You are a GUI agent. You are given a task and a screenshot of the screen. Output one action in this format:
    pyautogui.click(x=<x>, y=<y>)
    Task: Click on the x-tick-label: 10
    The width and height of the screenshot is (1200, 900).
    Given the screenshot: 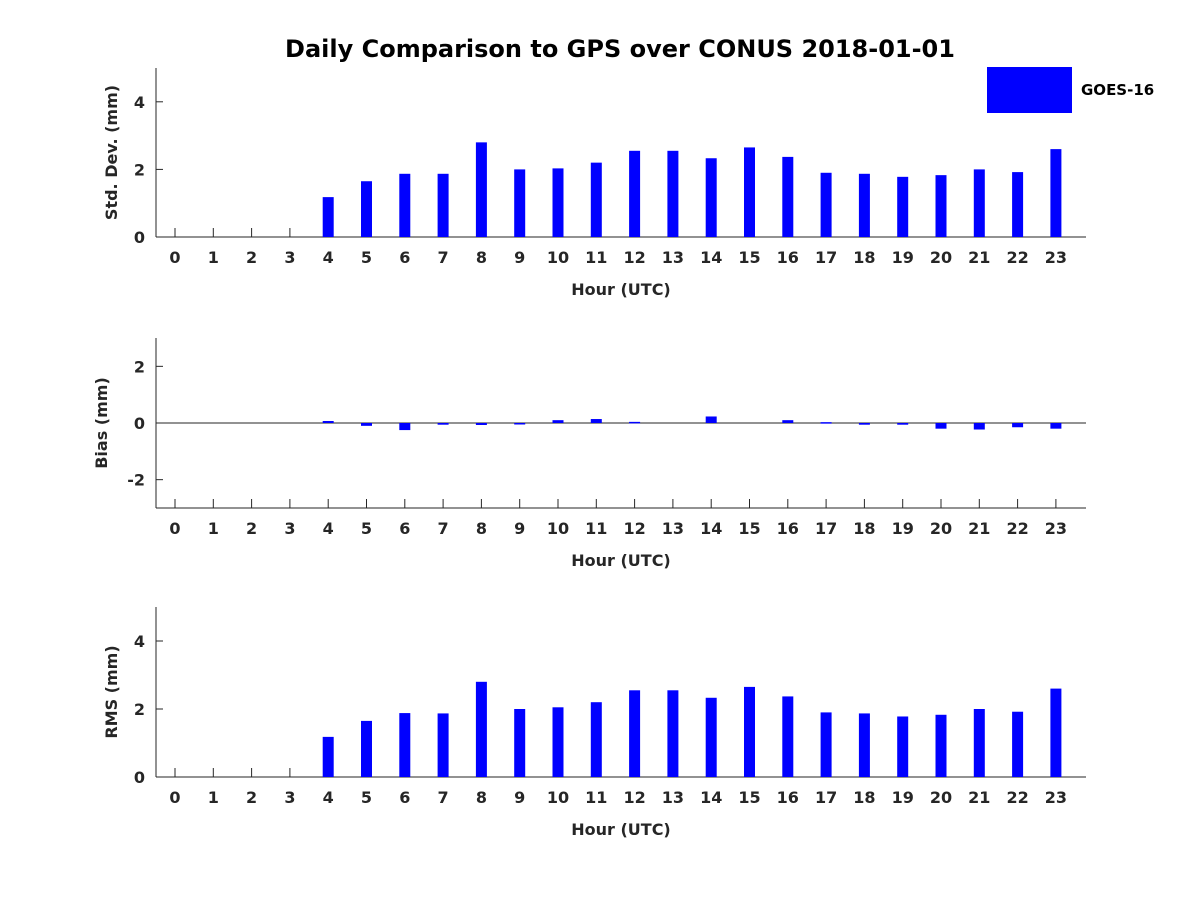 What is the action you would take?
    pyautogui.click(x=558, y=257)
    